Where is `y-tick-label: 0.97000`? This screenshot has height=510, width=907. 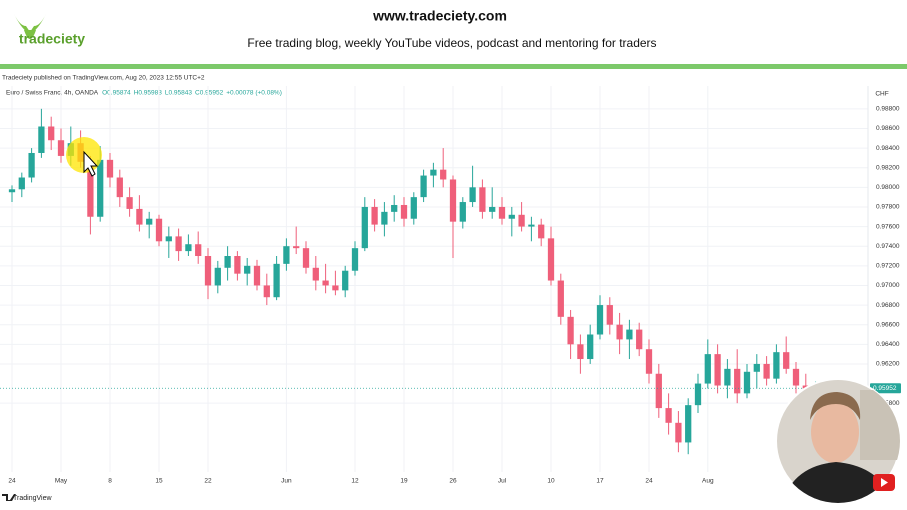
y-tick-label: 0.97000 is located at coordinates (888, 285).